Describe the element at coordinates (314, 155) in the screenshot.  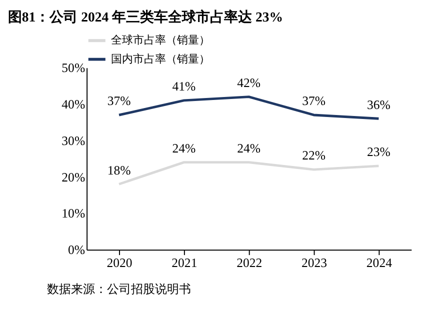
I see `data-label: 22%` at that location.